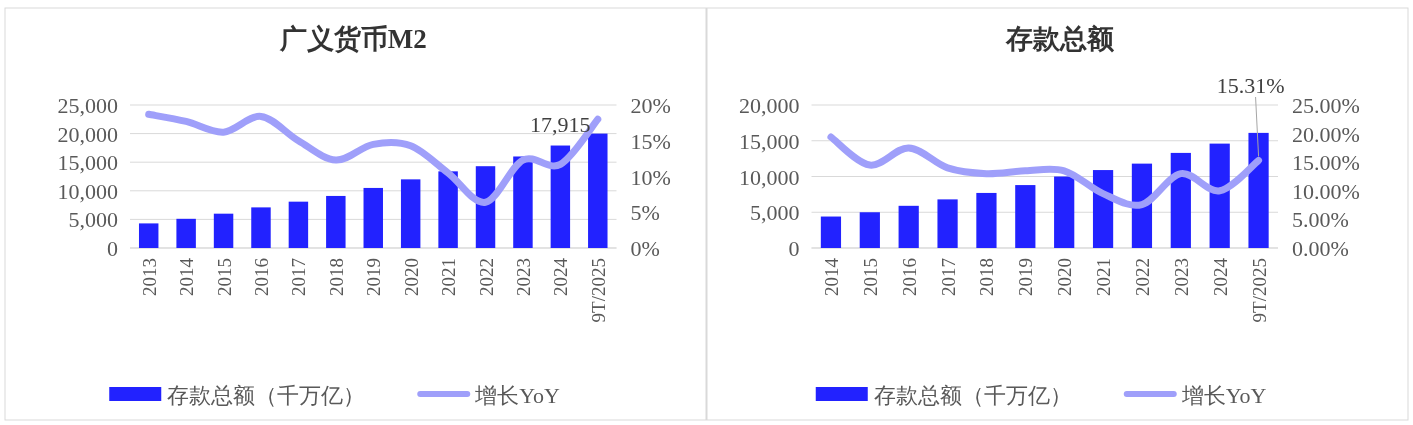 The height and width of the screenshot is (425, 1413). I want to click on y2-tick-label: 15%, so click(650, 141).